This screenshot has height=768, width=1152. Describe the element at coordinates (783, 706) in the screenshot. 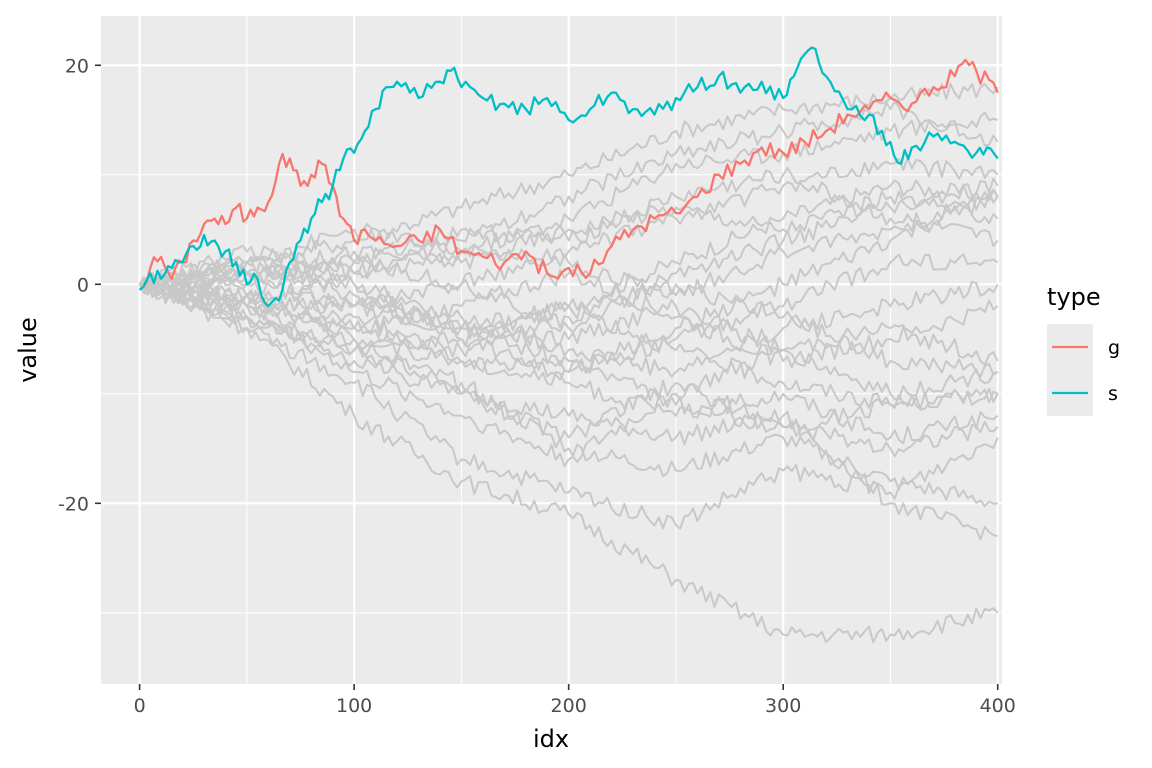

I see `x-tick-label: 300` at that location.